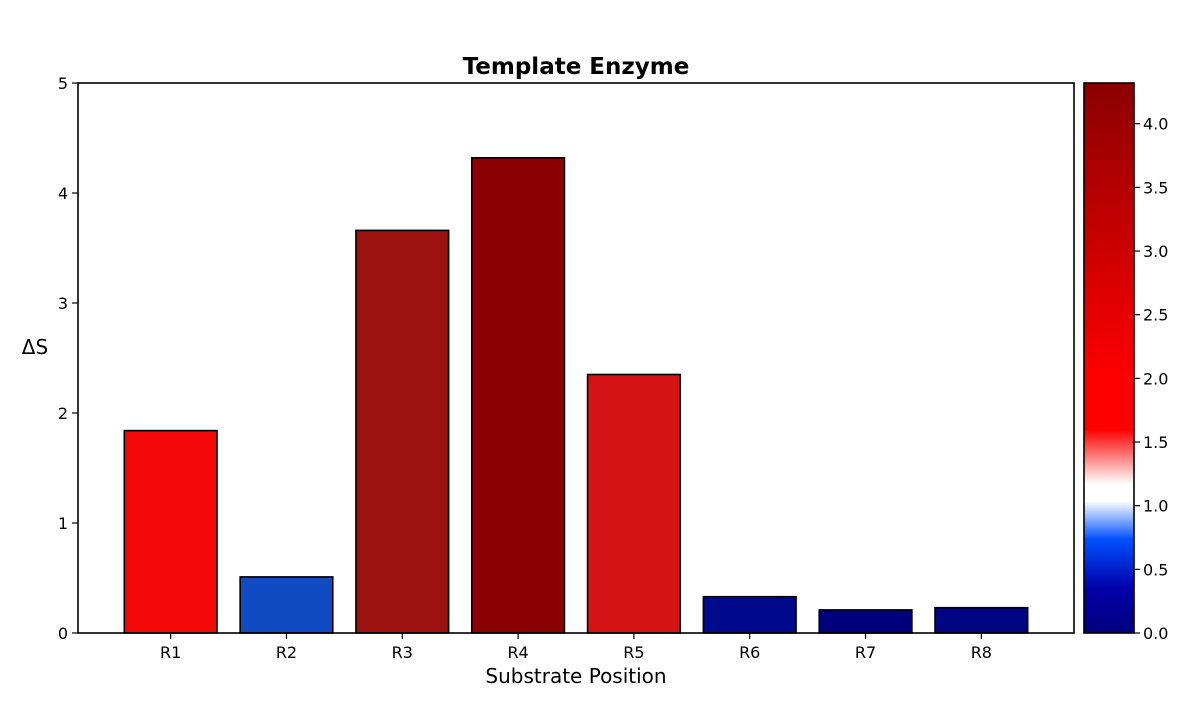 This screenshot has width=1200, height=704. What do you see at coordinates (35, 347) in the screenshot?
I see `y-axis-label: ΔS` at bounding box center [35, 347].